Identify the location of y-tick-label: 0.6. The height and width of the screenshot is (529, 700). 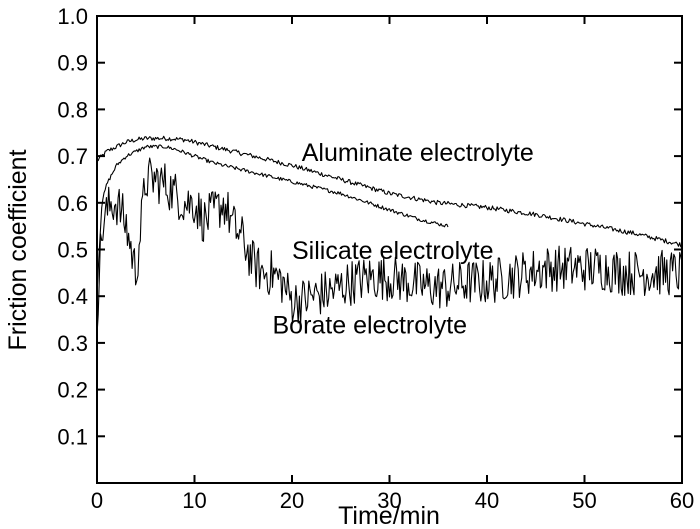
(72, 203).